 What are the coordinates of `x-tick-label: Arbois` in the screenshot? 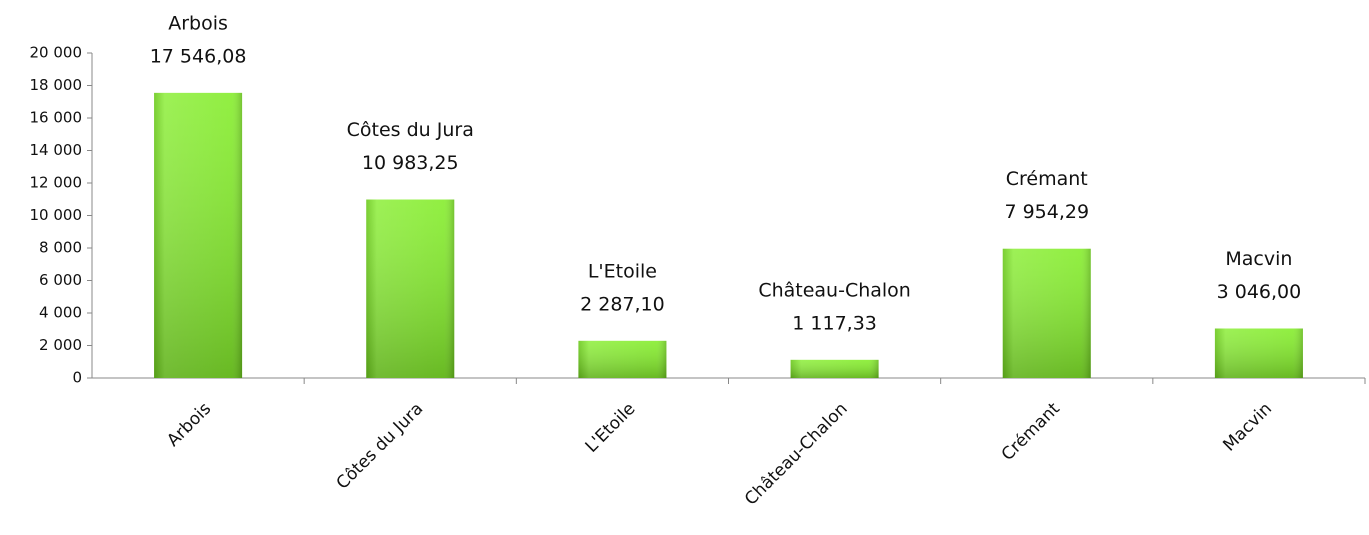 It's located at (189, 425).